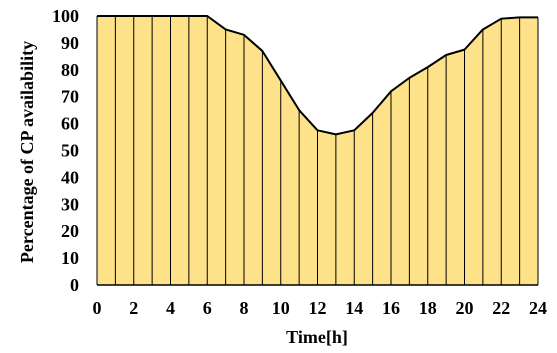 This screenshot has height=353, width=557. Describe the element at coordinates (70, 204) in the screenshot. I see `y-tick-label: 30` at that location.